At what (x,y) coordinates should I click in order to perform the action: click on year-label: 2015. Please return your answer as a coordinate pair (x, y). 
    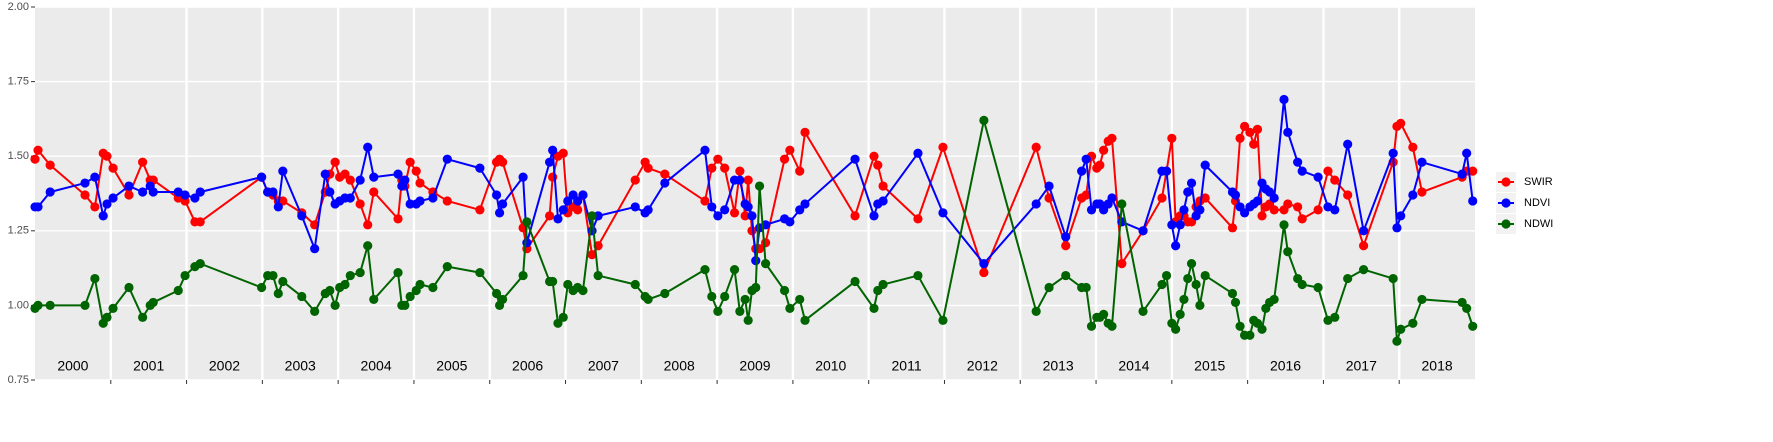
    Looking at the image, I should click on (1209, 366).